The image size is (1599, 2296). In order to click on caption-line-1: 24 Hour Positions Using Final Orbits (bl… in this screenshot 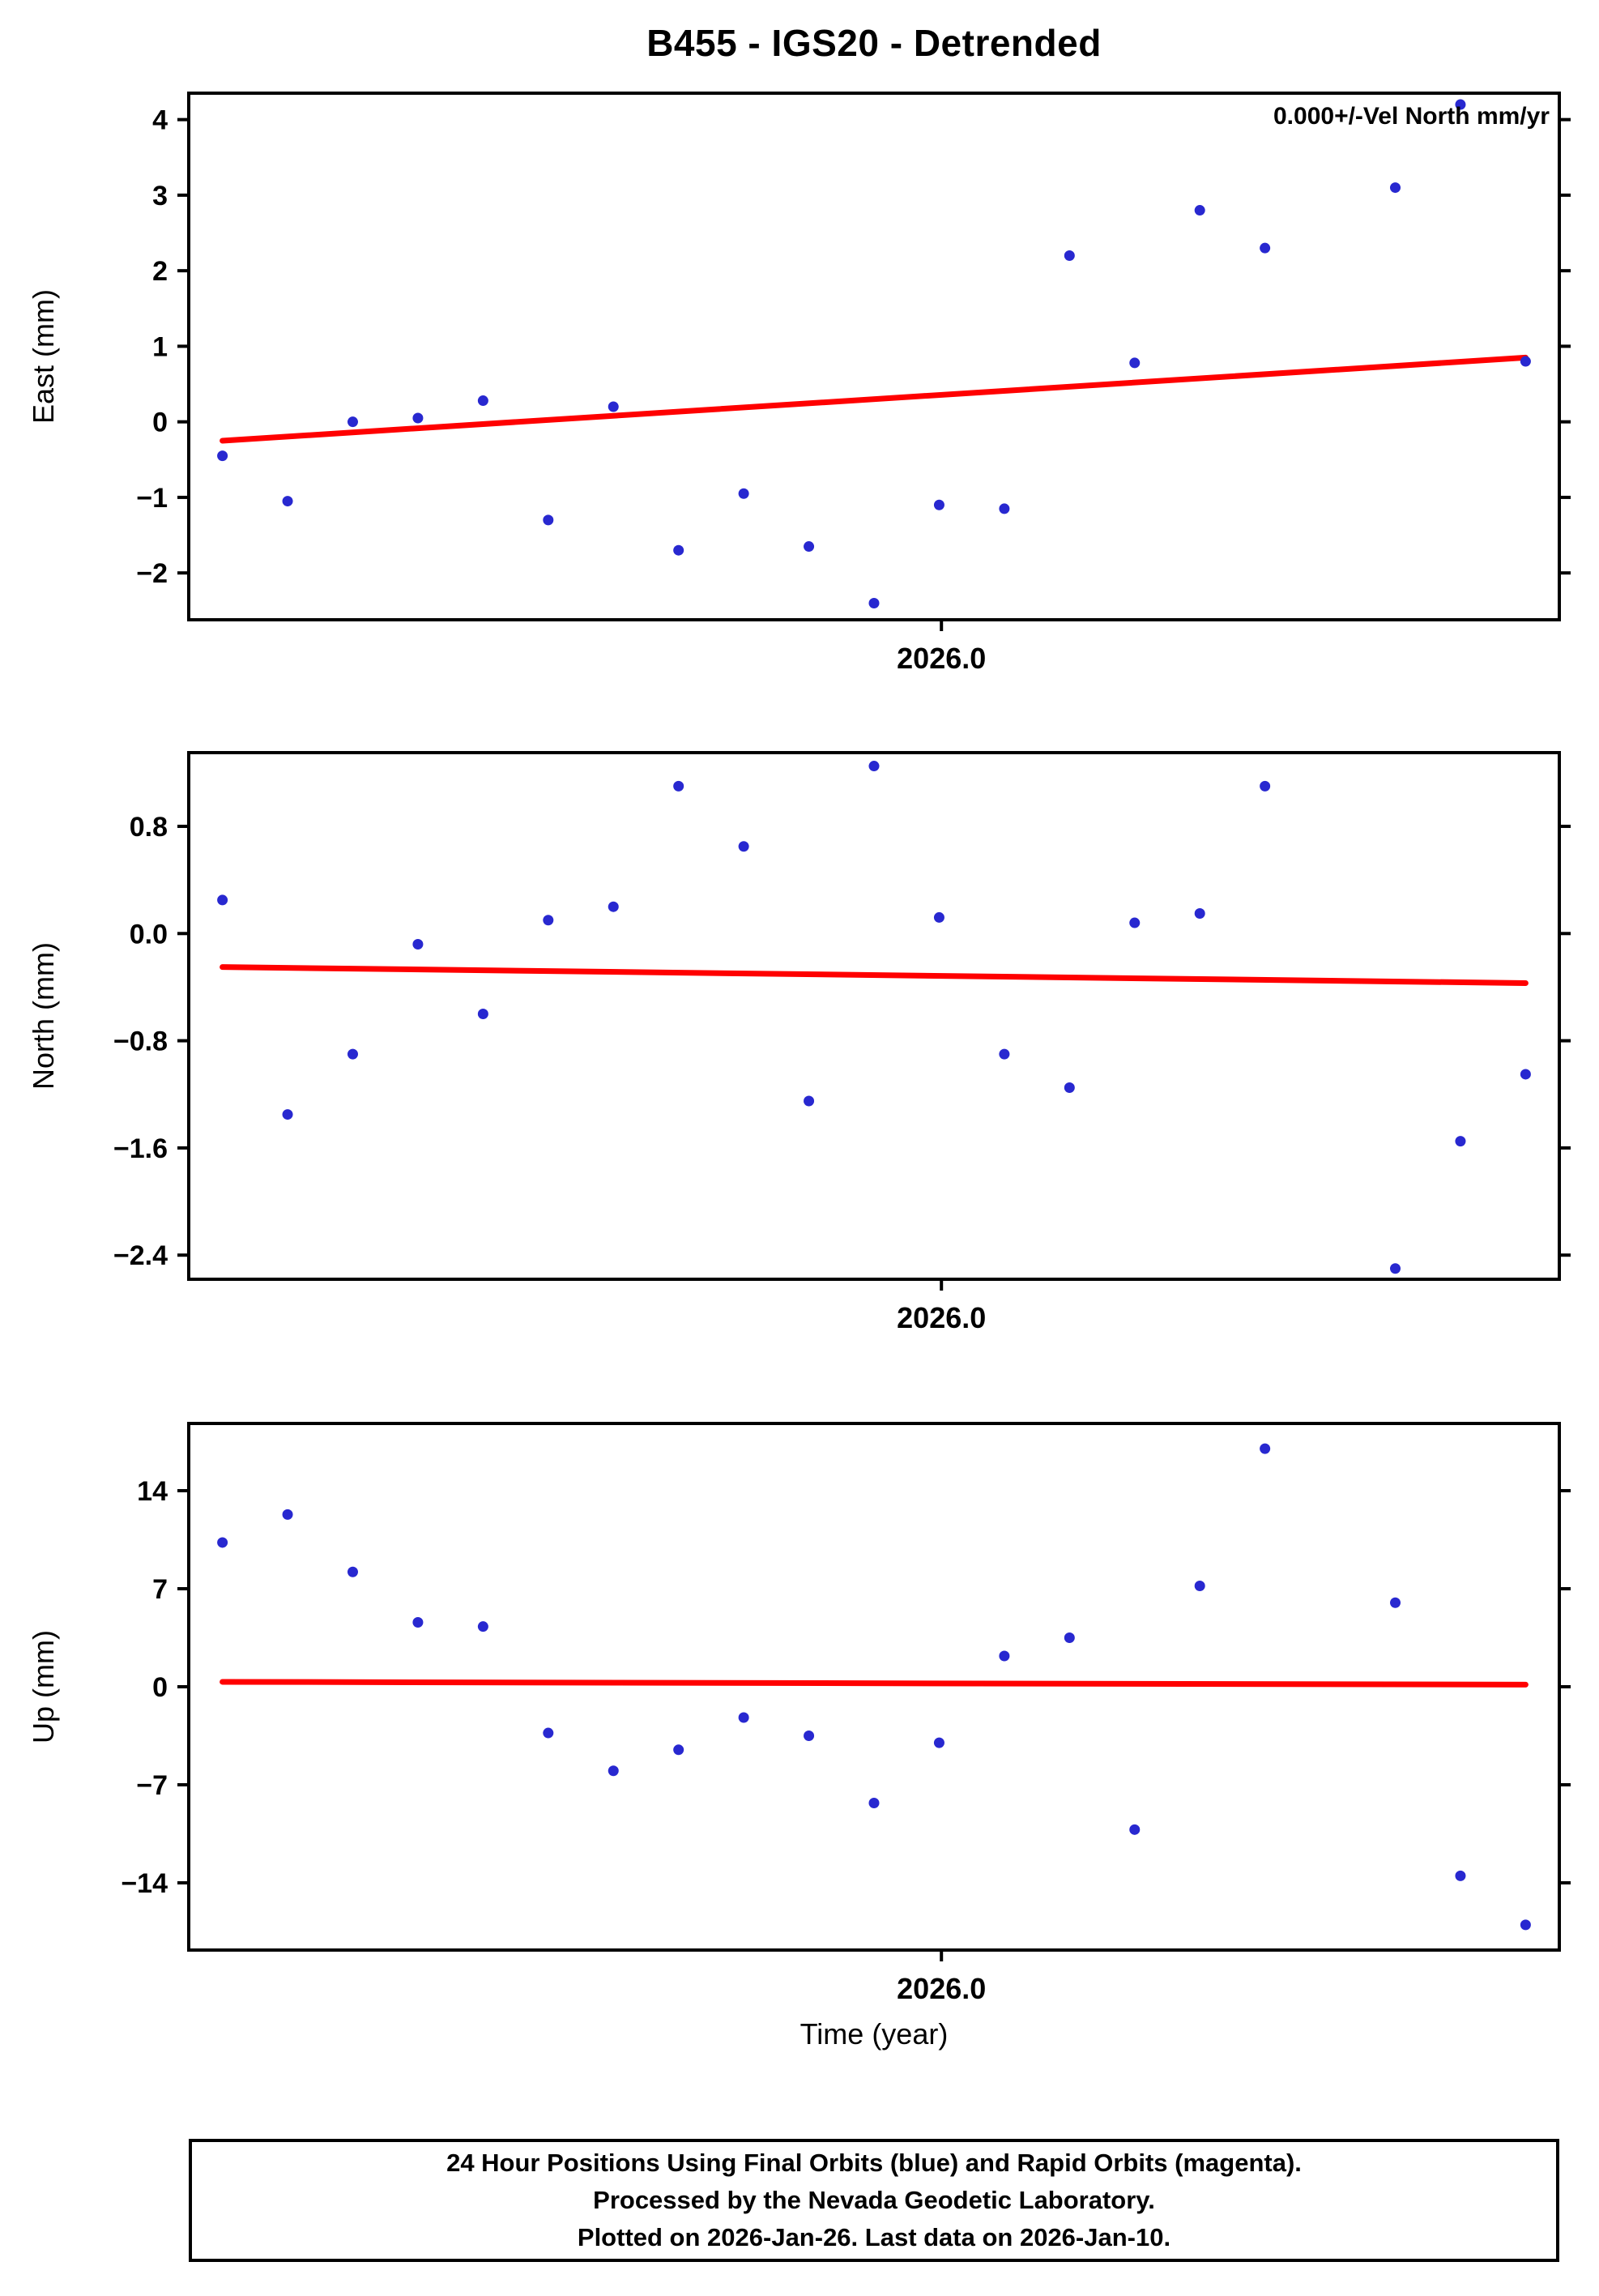, I will do `click(874, 2163)`.